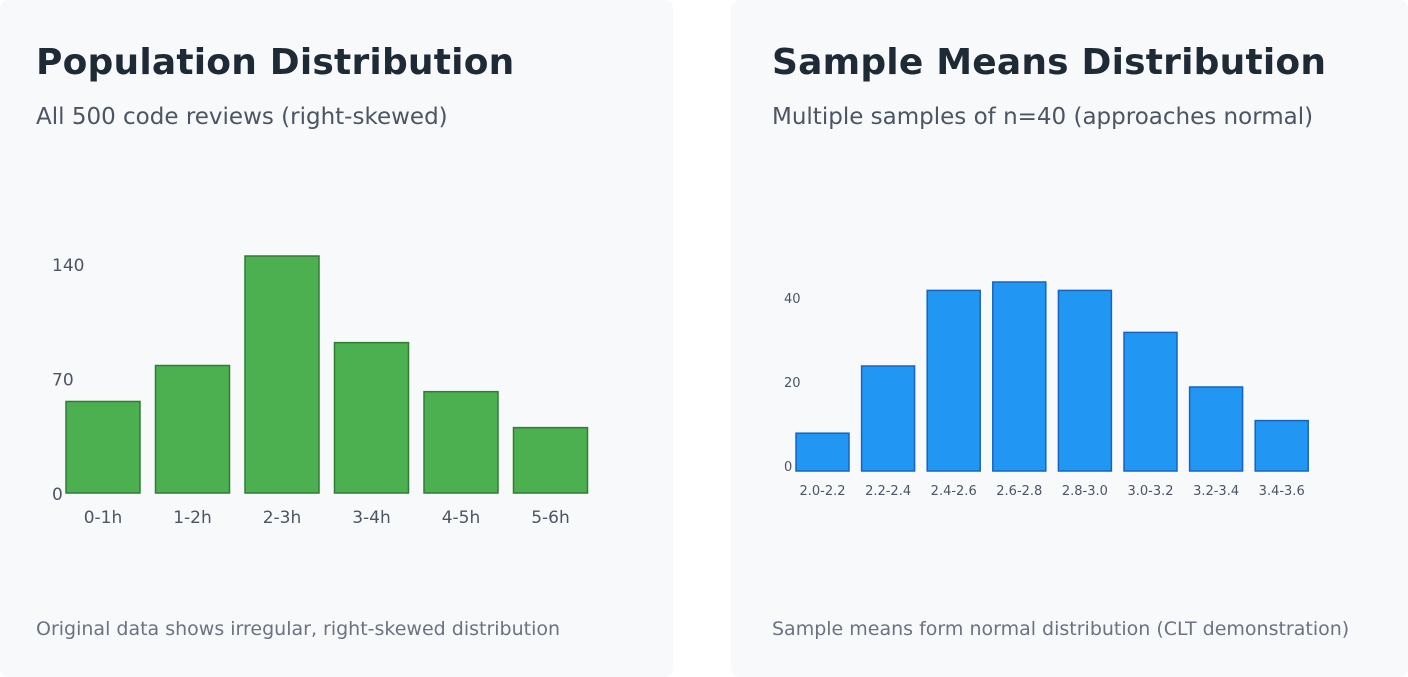 This screenshot has width=1408, height=677. Describe the element at coordinates (1049, 62) in the screenshot. I see `sample-means-title: Sample Means Distribution` at that location.